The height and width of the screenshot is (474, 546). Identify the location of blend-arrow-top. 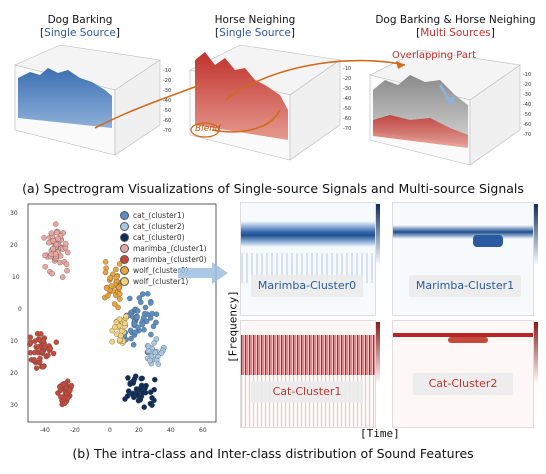
(315, 80).